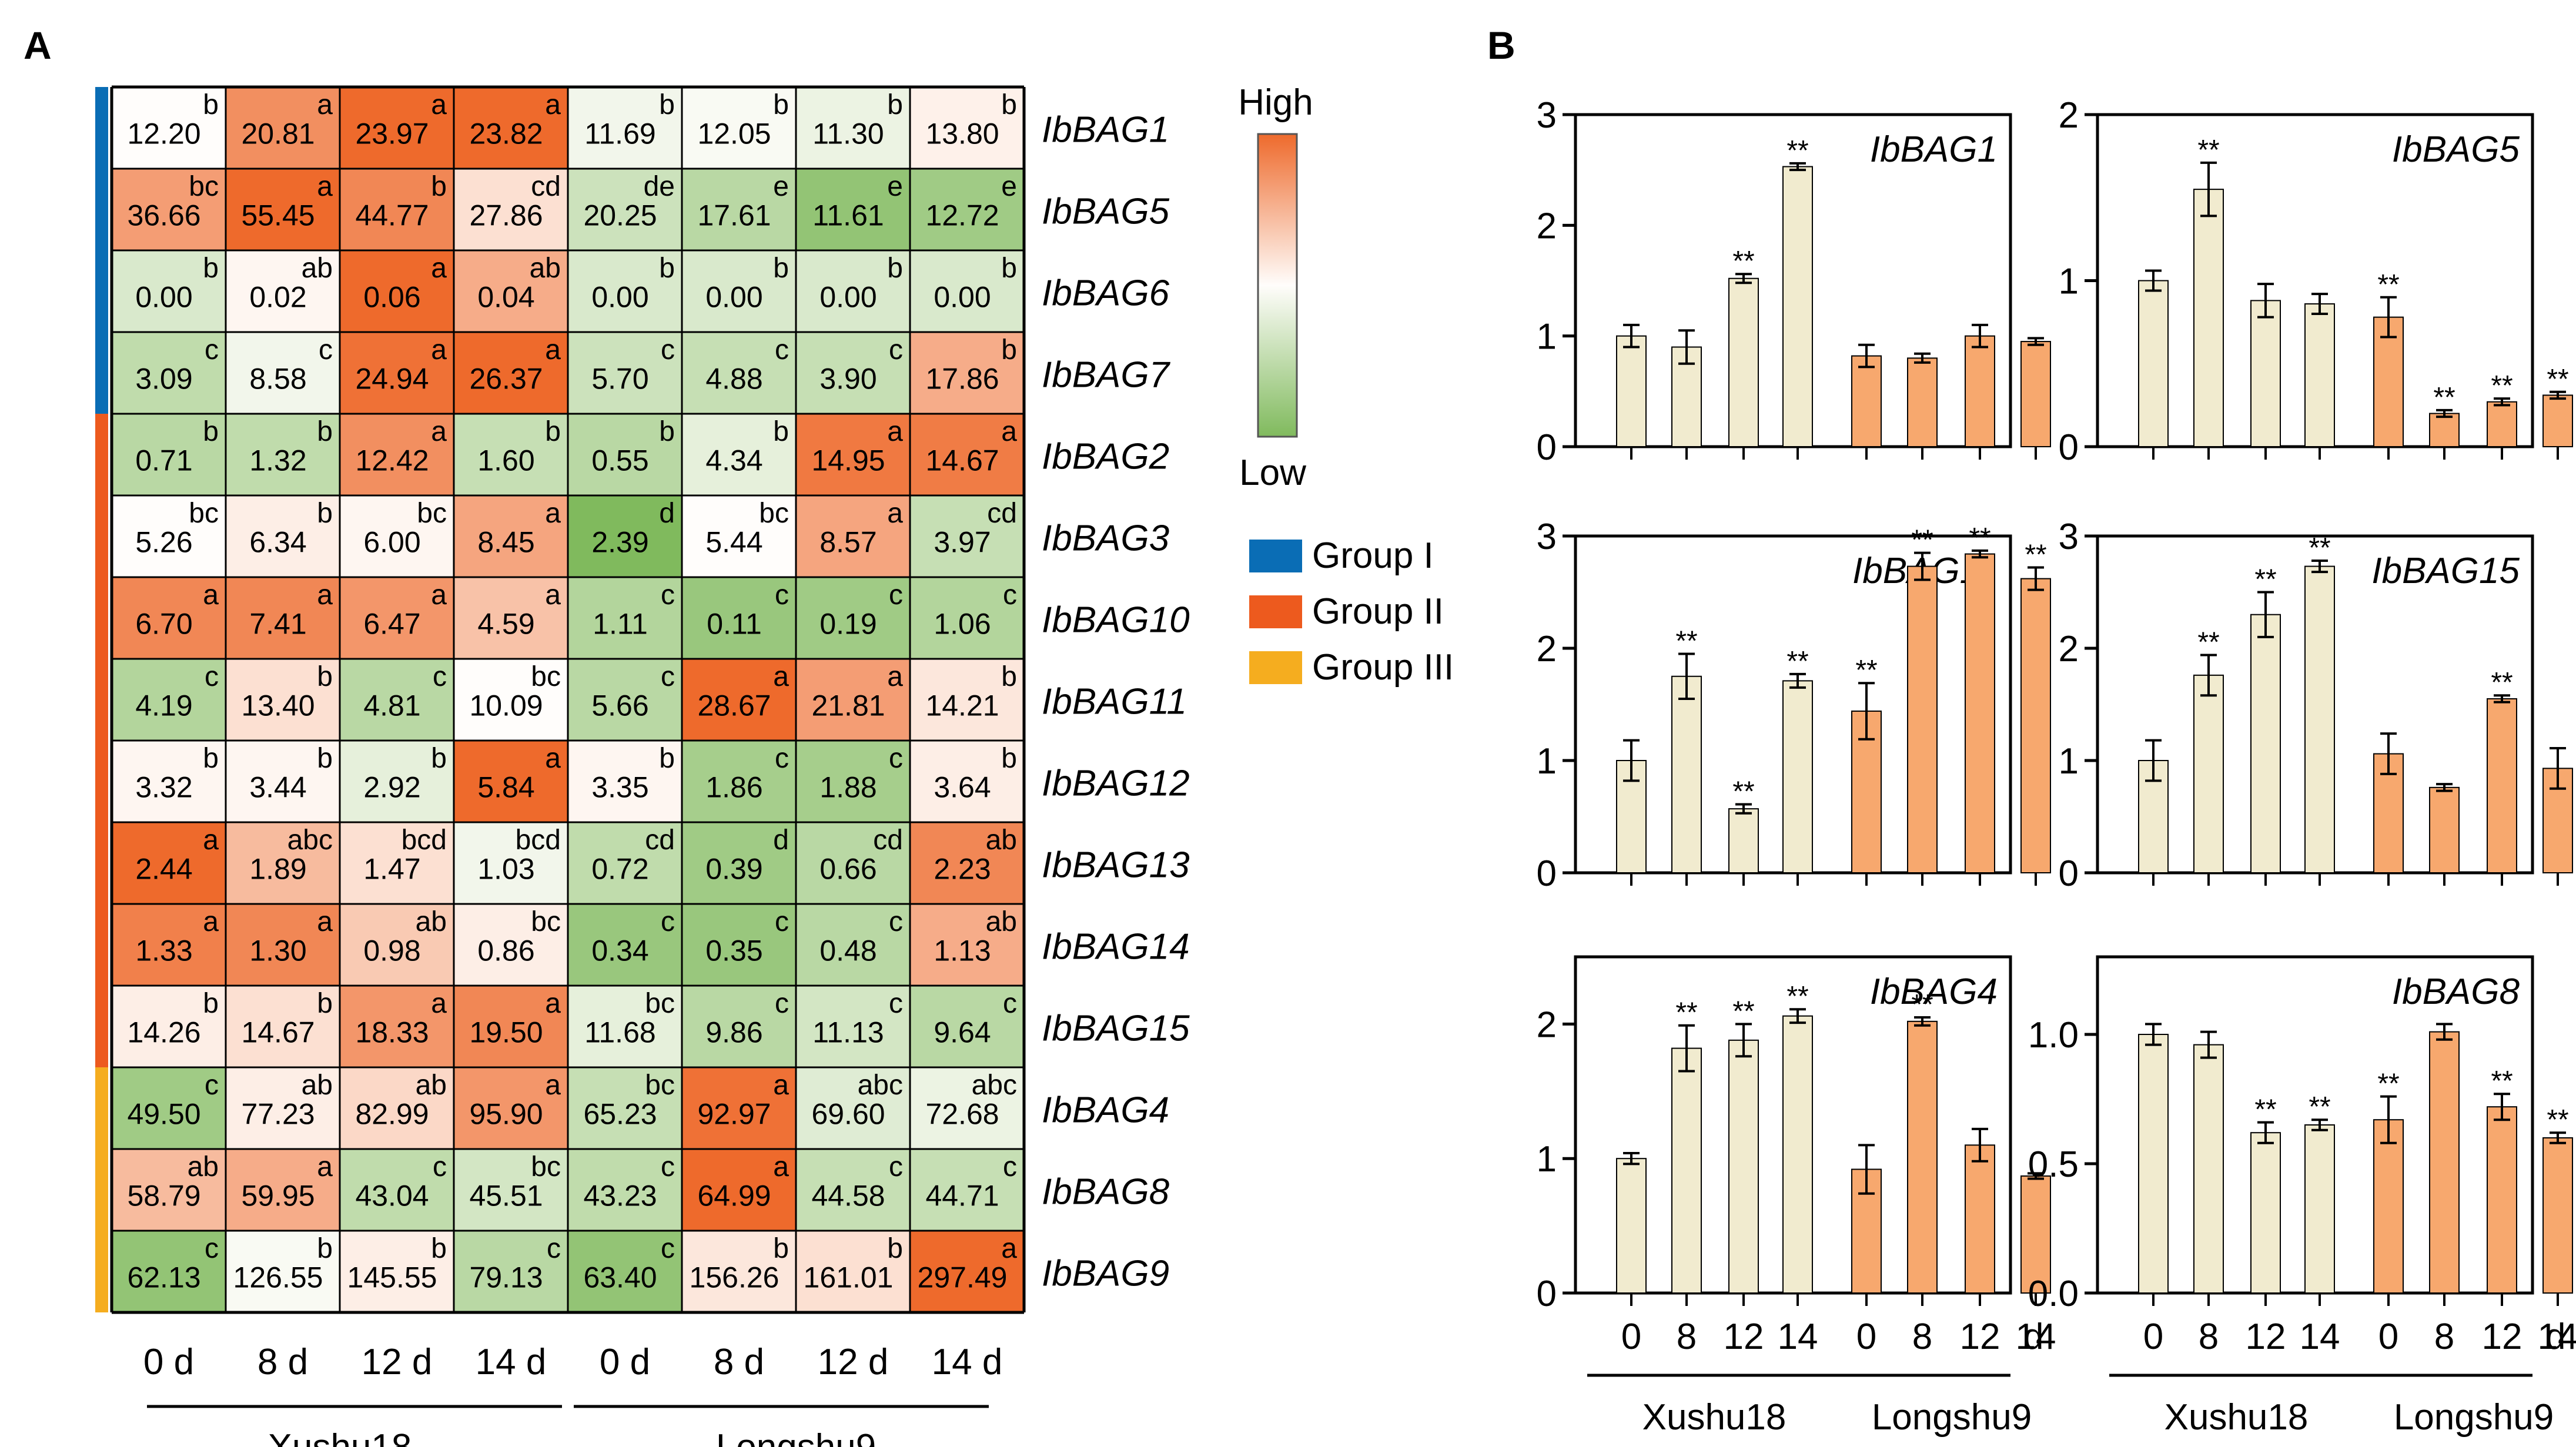 Image resolution: width=2576 pixels, height=1447 pixels. I want to click on cell-value: 55.45, so click(278, 216).